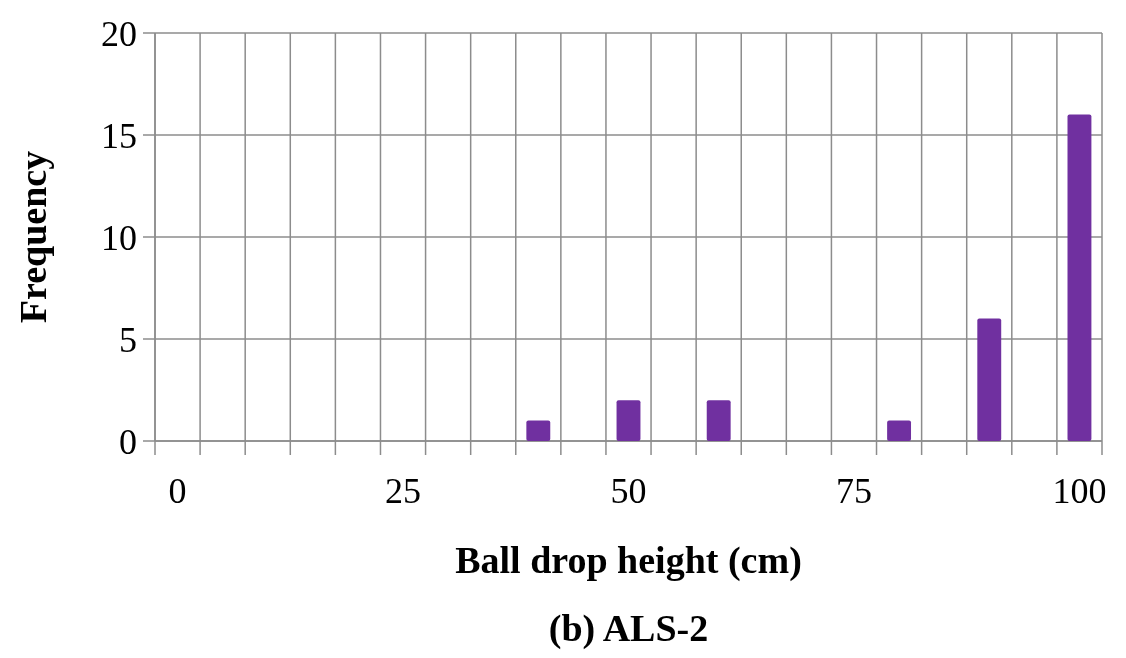 The height and width of the screenshot is (658, 1126). I want to click on x-tick-label: 50, so click(628, 491).